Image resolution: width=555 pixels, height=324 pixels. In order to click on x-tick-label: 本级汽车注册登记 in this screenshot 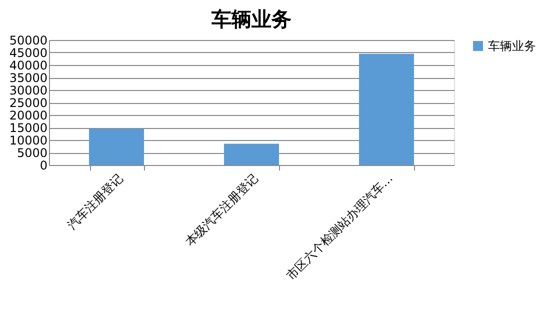, I will do `click(221, 210)`.